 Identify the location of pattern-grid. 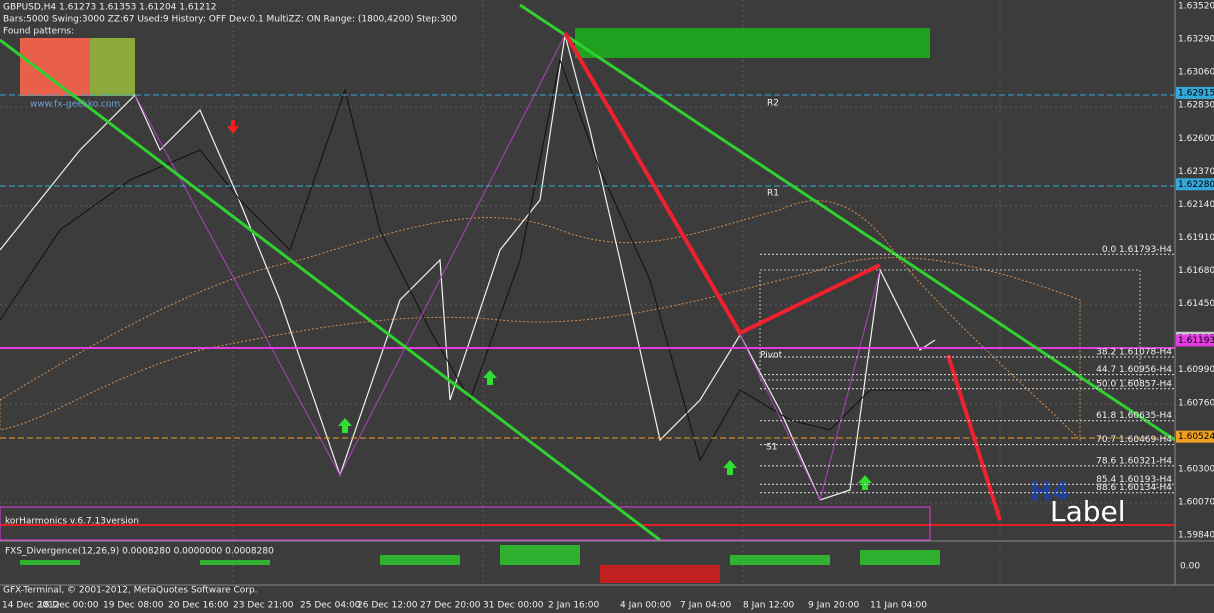
(77, 67).